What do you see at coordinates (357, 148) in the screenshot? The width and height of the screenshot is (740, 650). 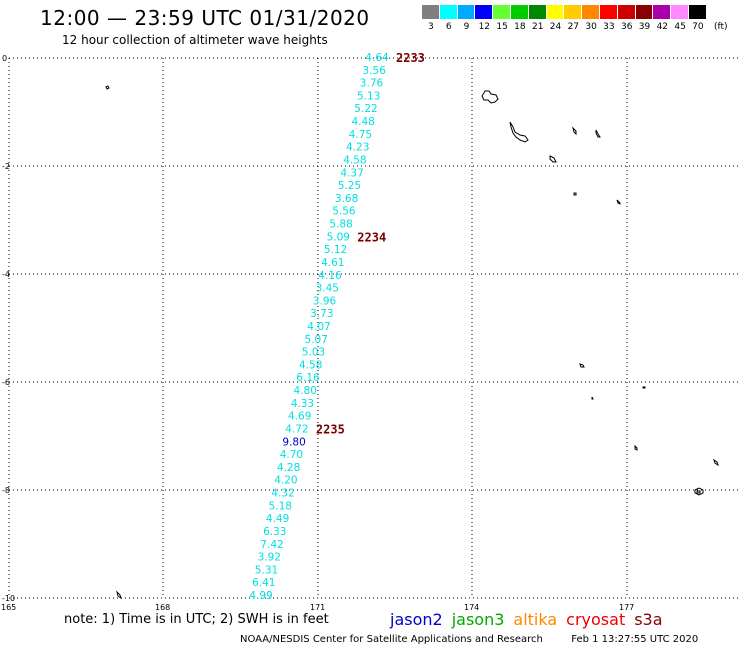 I see `swh-value: 4.23` at bounding box center [357, 148].